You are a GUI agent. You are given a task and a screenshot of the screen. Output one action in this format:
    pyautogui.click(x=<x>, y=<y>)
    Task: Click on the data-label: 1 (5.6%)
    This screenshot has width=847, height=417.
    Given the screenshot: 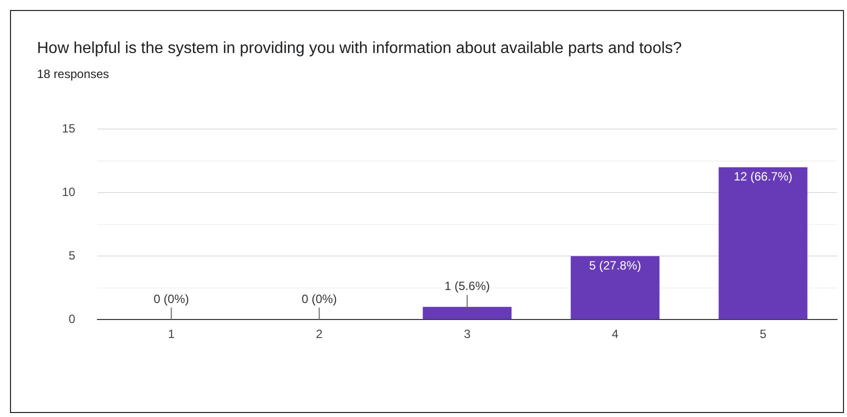 What is the action you would take?
    pyautogui.click(x=467, y=286)
    